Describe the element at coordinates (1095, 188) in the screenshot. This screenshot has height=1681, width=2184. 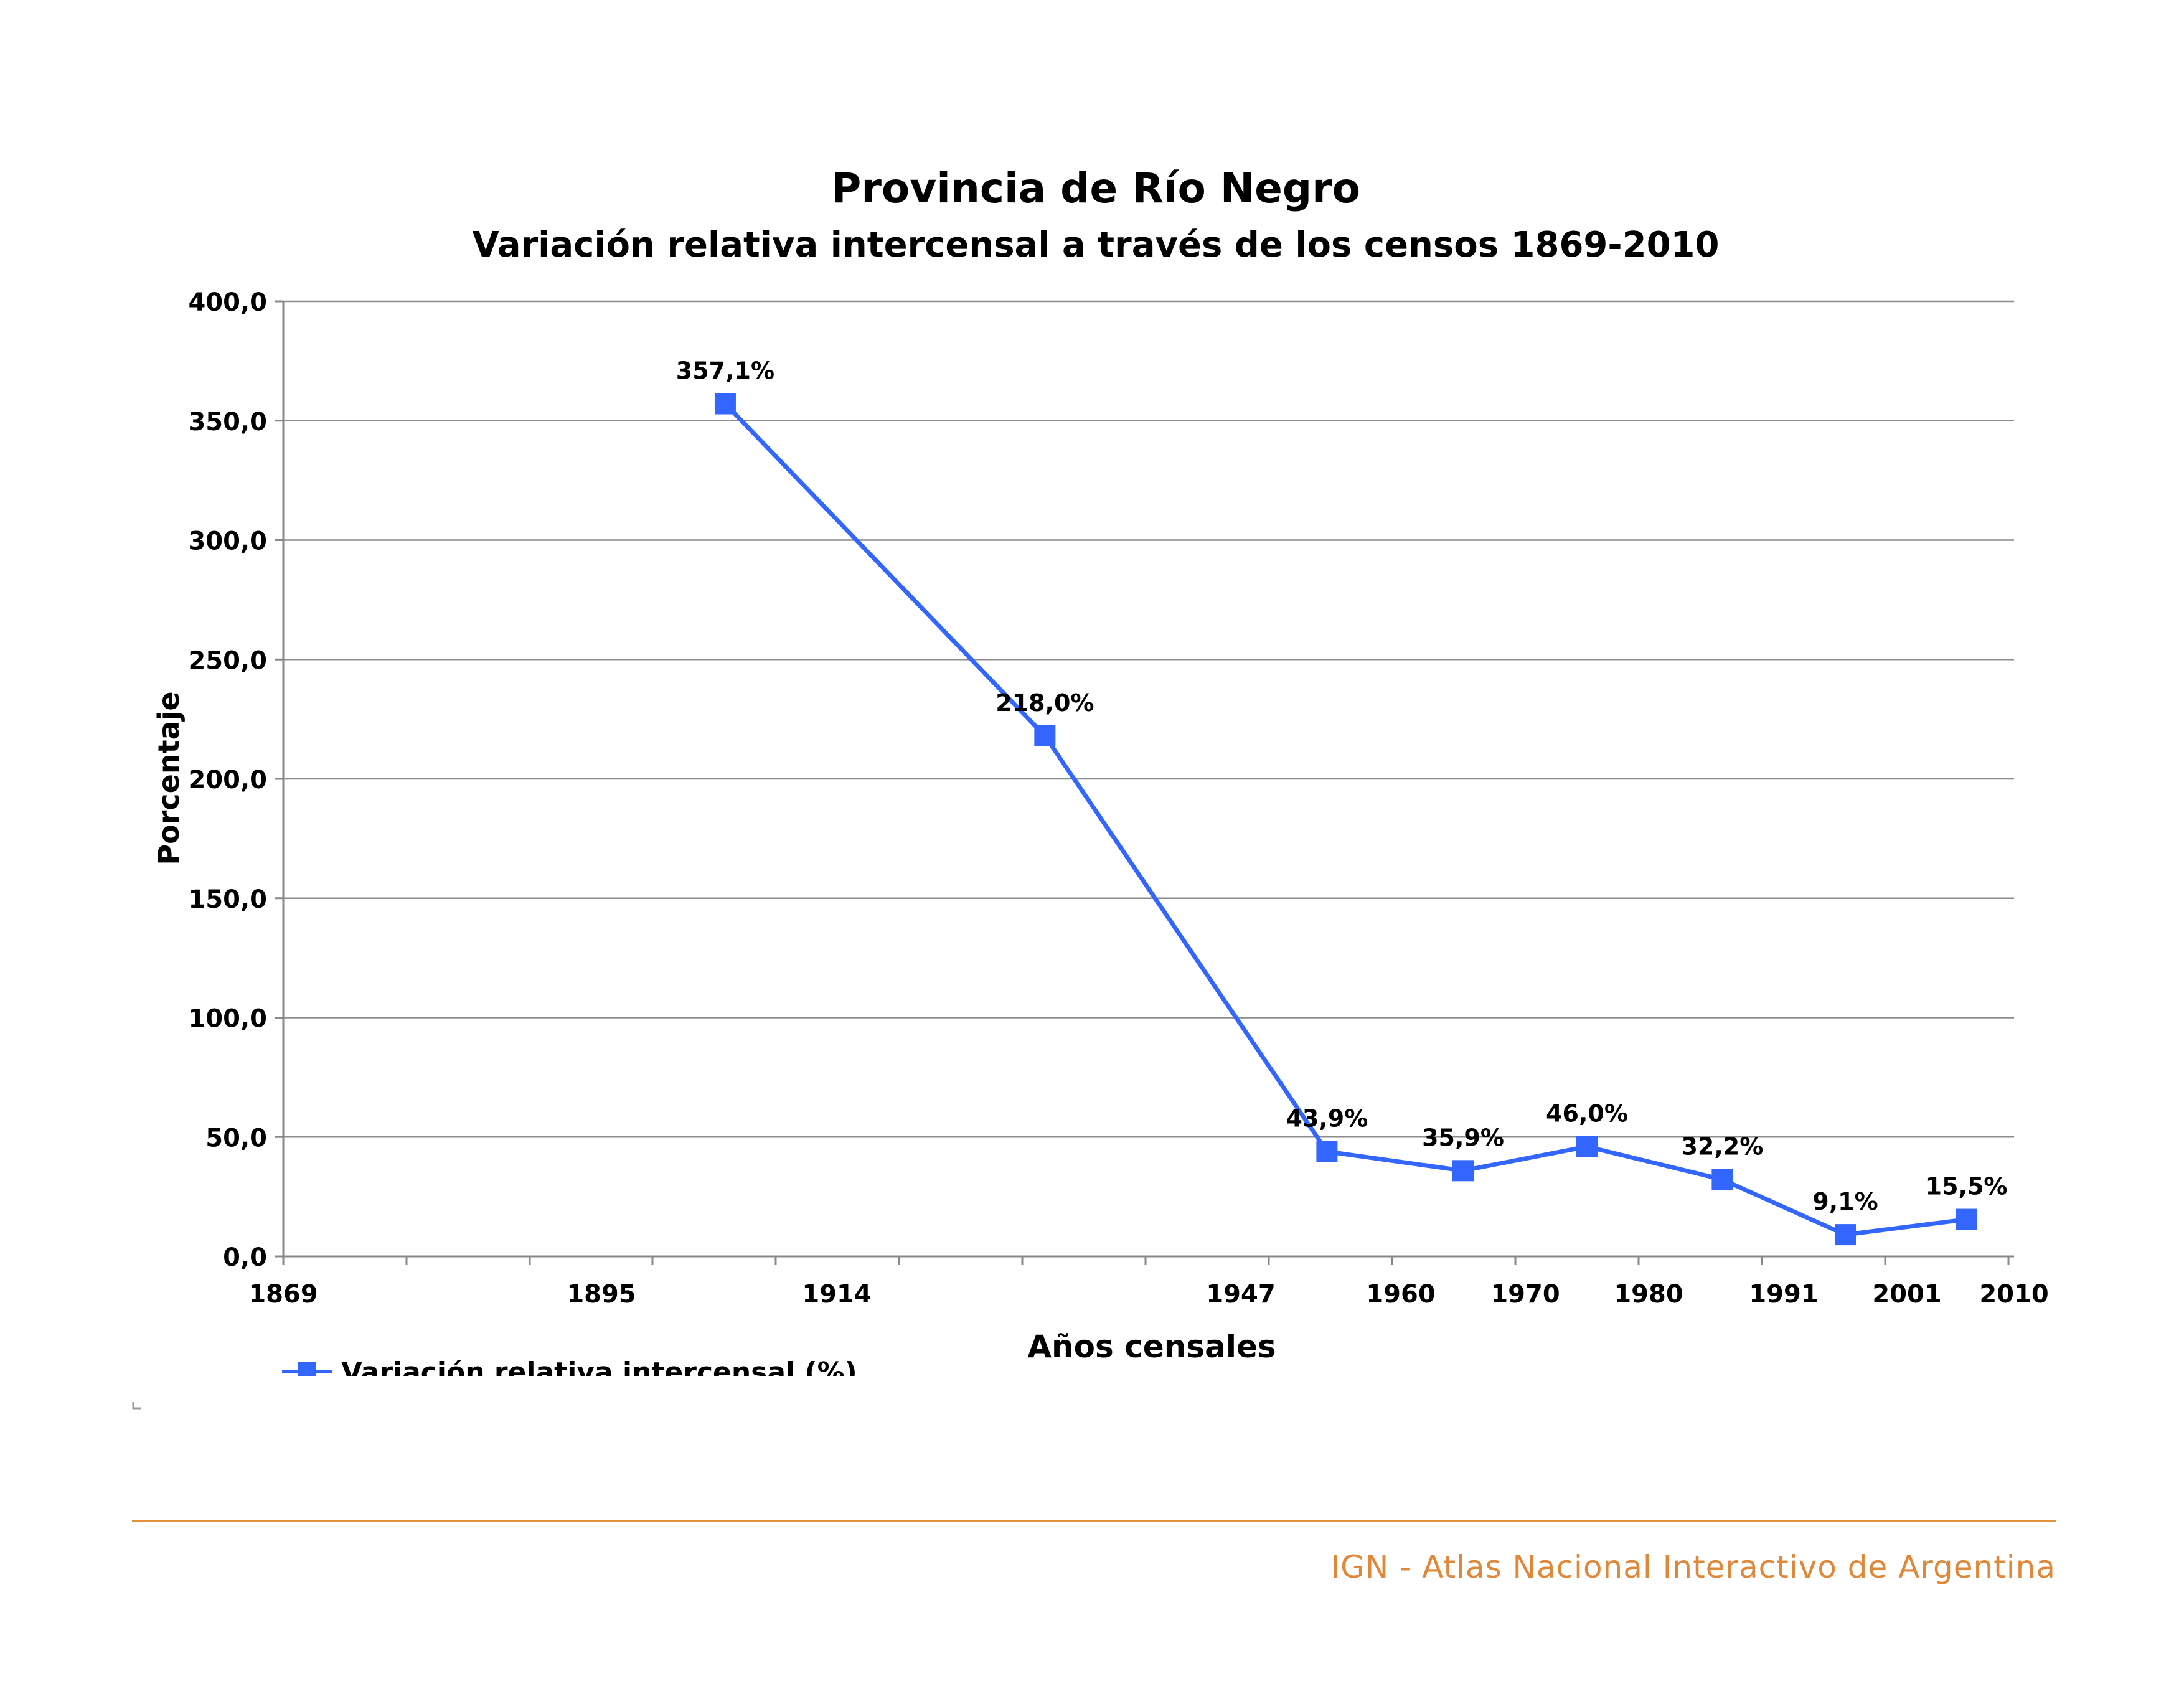
I see `chart-title: Provincia de Río Negro` at that location.